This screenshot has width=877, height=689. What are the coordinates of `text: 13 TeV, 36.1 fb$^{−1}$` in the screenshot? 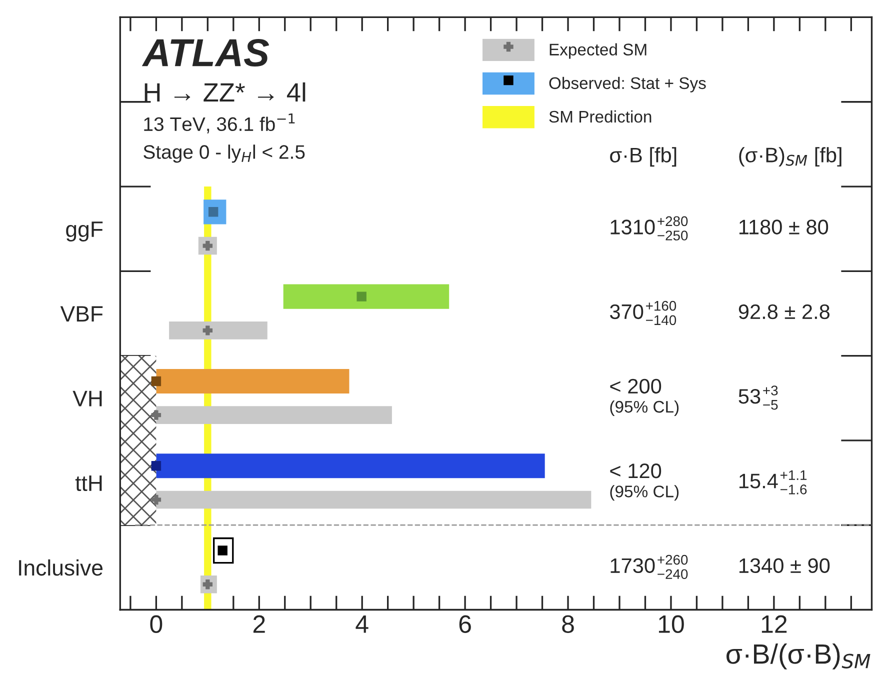 It's located at (219, 123).